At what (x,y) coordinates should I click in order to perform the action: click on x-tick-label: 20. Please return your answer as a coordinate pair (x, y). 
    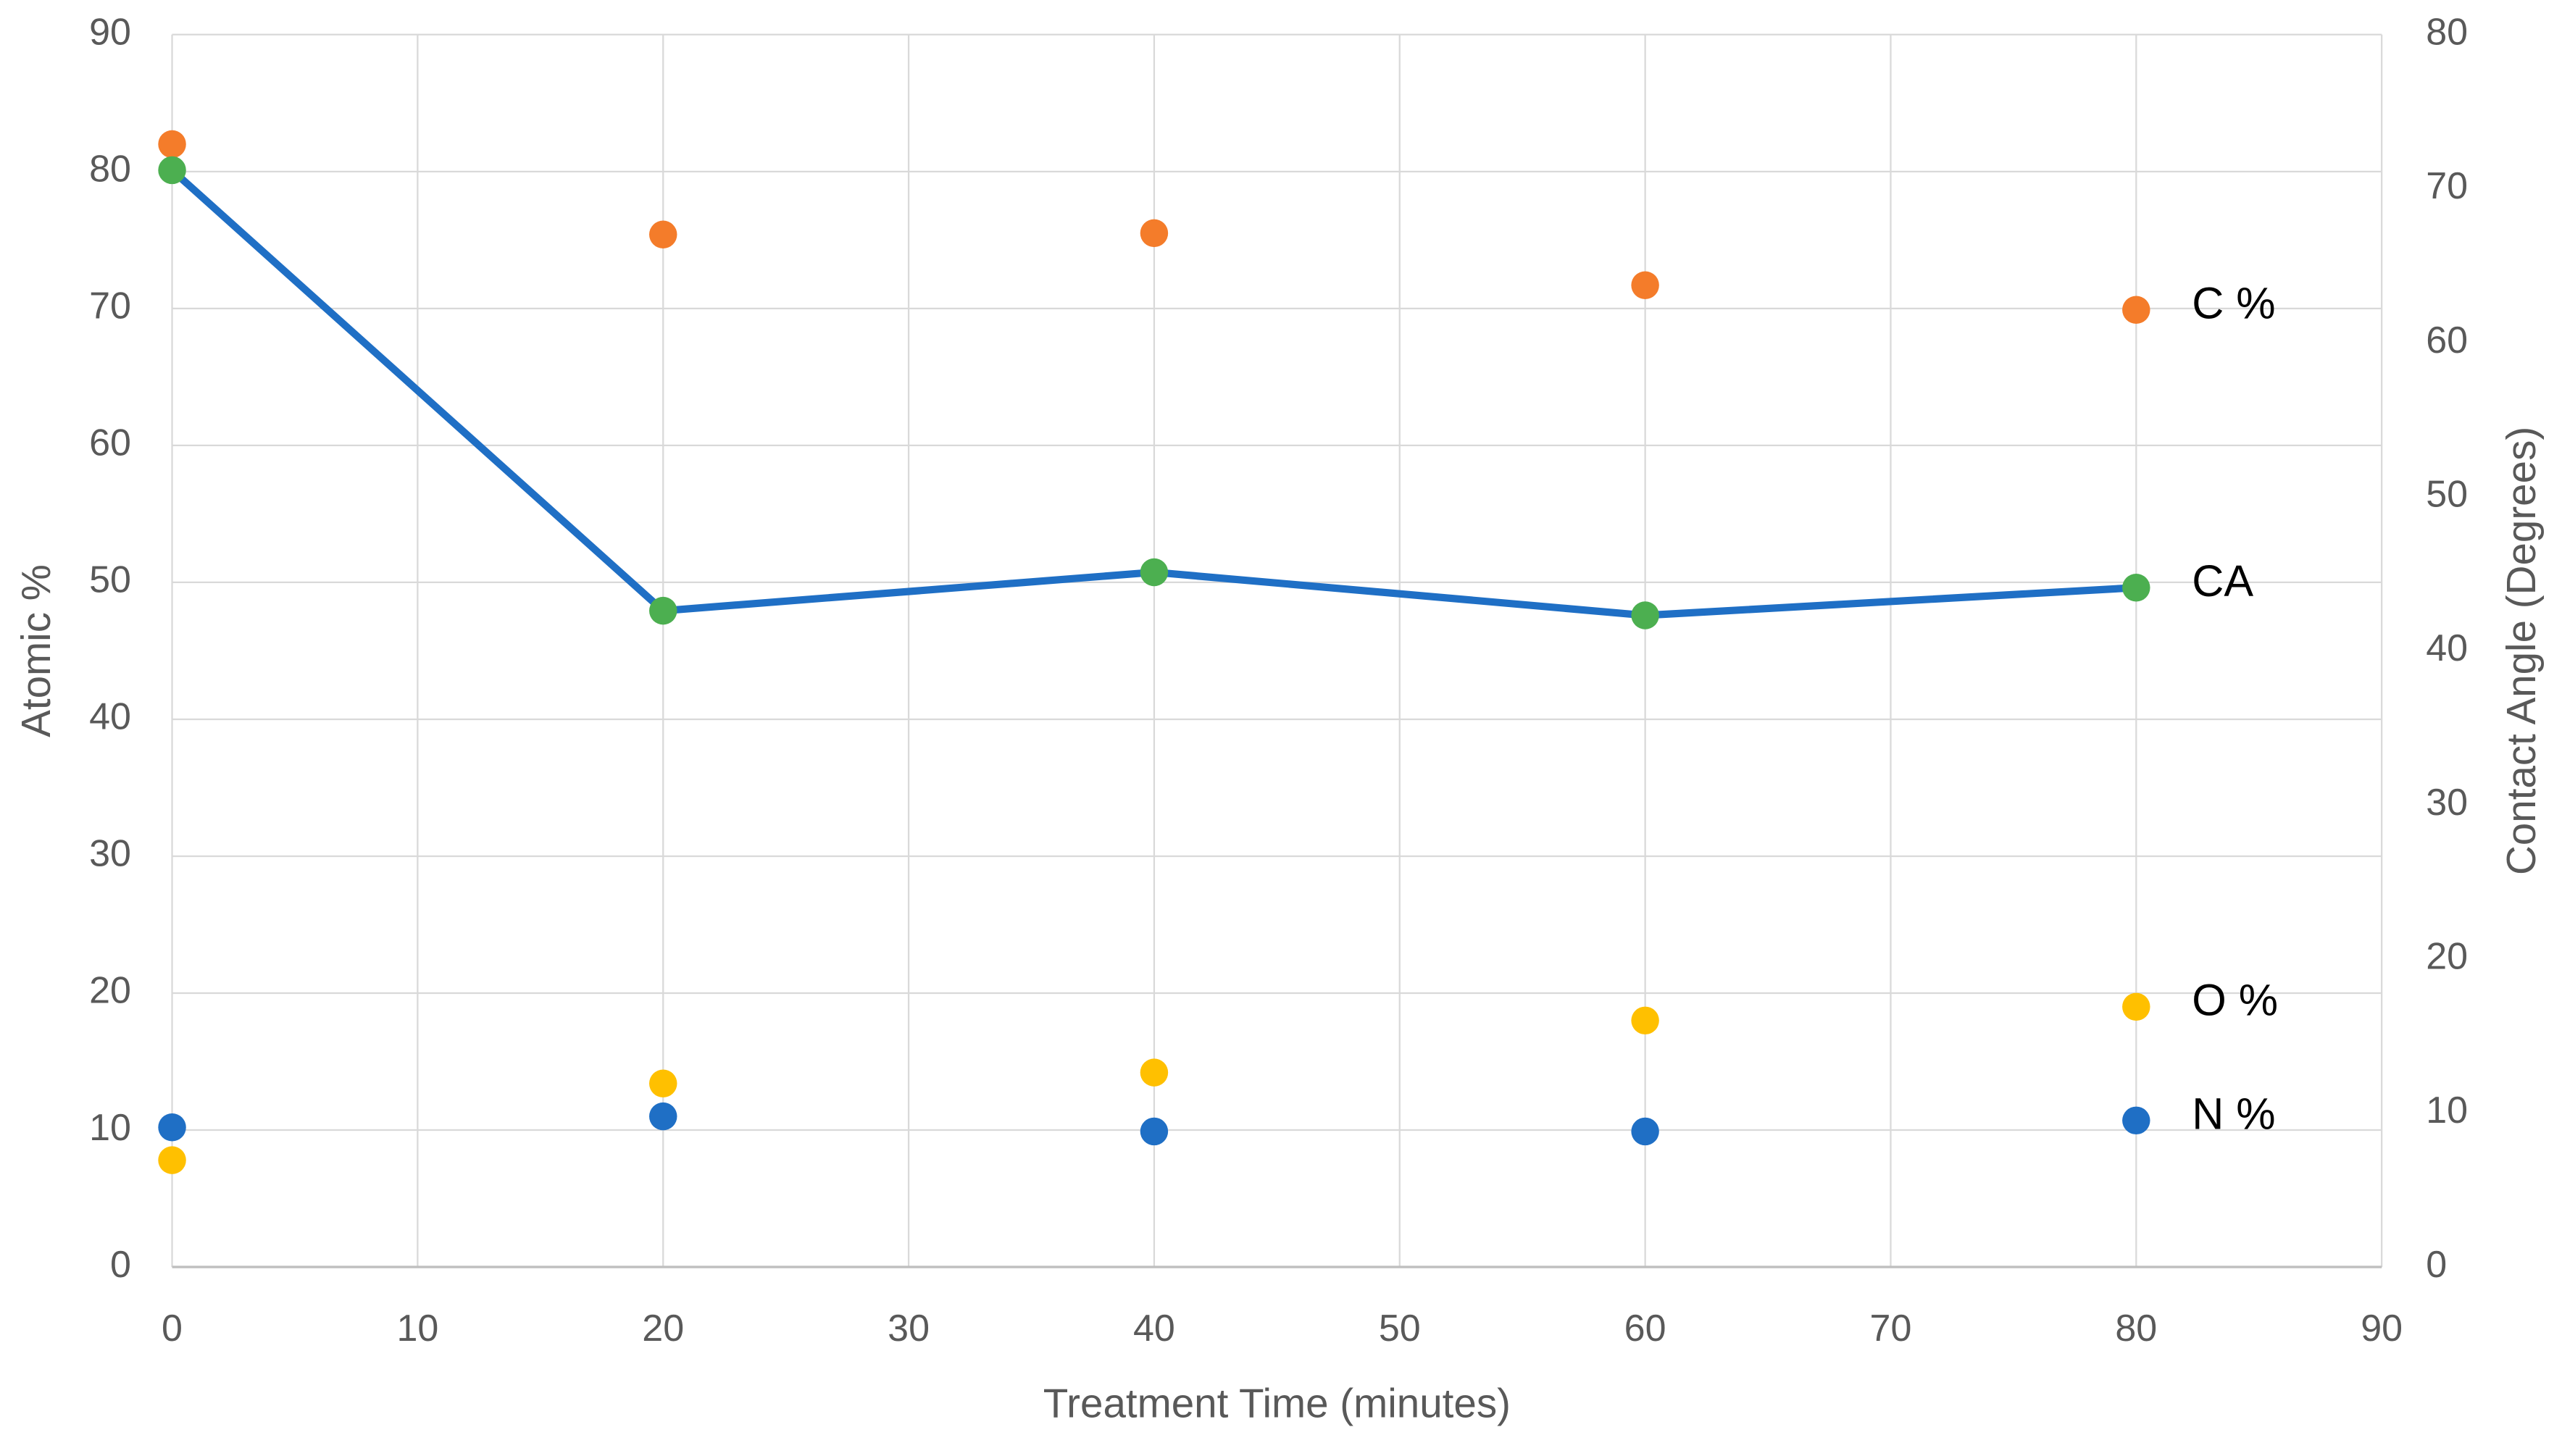
    Looking at the image, I should click on (663, 1329).